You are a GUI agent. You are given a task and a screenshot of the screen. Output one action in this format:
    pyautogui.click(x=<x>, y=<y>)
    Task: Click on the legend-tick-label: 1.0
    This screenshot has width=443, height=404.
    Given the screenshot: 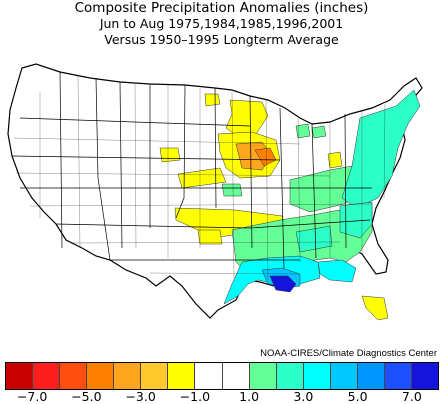 What is the action you would take?
    pyautogui.click(x=249, y=396)
    